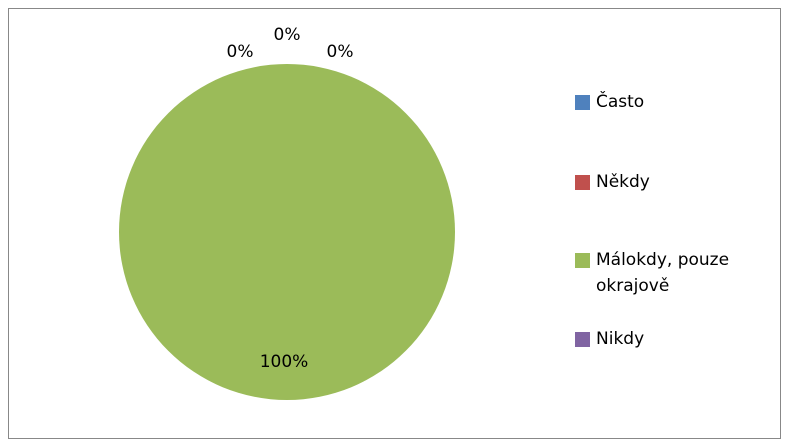 Image resolution: width=789 pixels, height=447 pixels. I want to click on data-label: 100%, so click(284, 362).